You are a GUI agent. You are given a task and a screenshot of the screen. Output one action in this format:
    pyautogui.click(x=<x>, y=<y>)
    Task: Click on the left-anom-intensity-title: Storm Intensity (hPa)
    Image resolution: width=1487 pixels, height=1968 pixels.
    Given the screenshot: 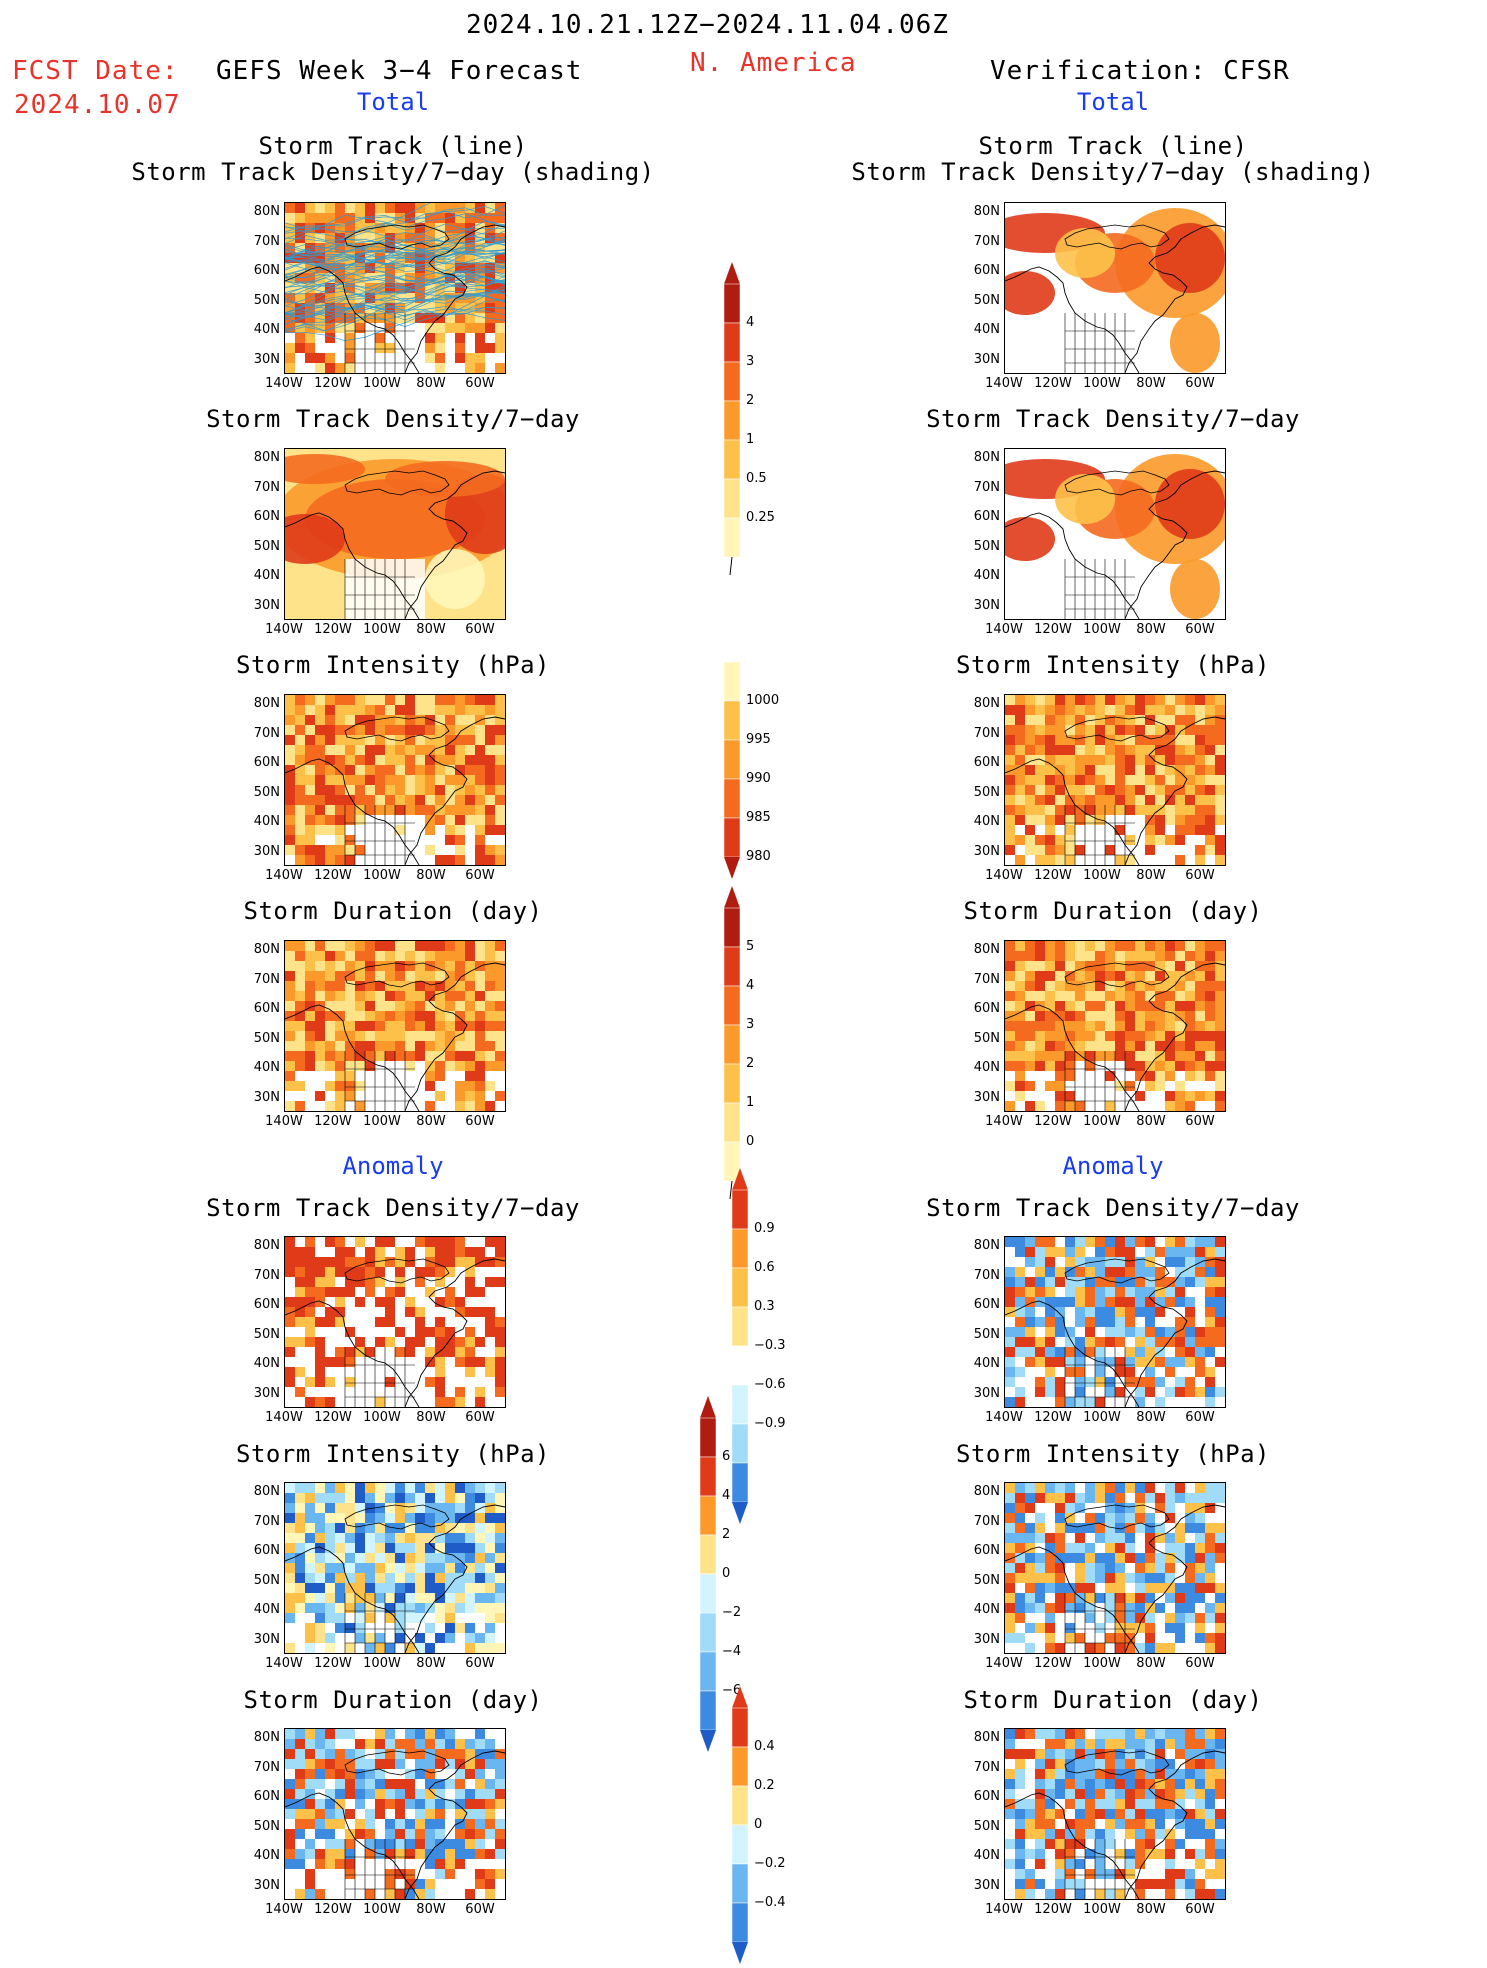 What is the action you would take?
    pyautogui.click(x=393, y=1454)
    